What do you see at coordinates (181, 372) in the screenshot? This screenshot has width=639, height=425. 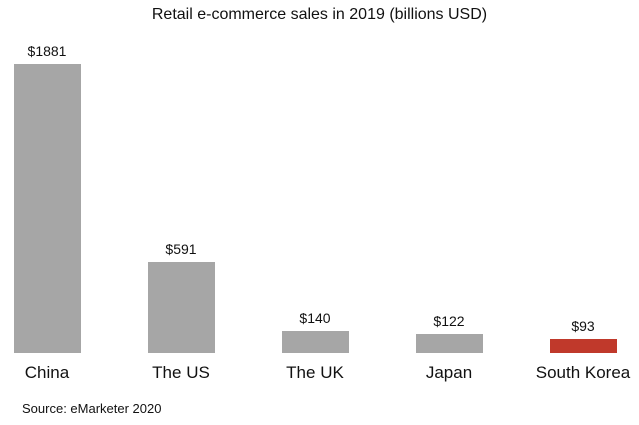 I see `category-label: The US` at bounding box center [181, 372].